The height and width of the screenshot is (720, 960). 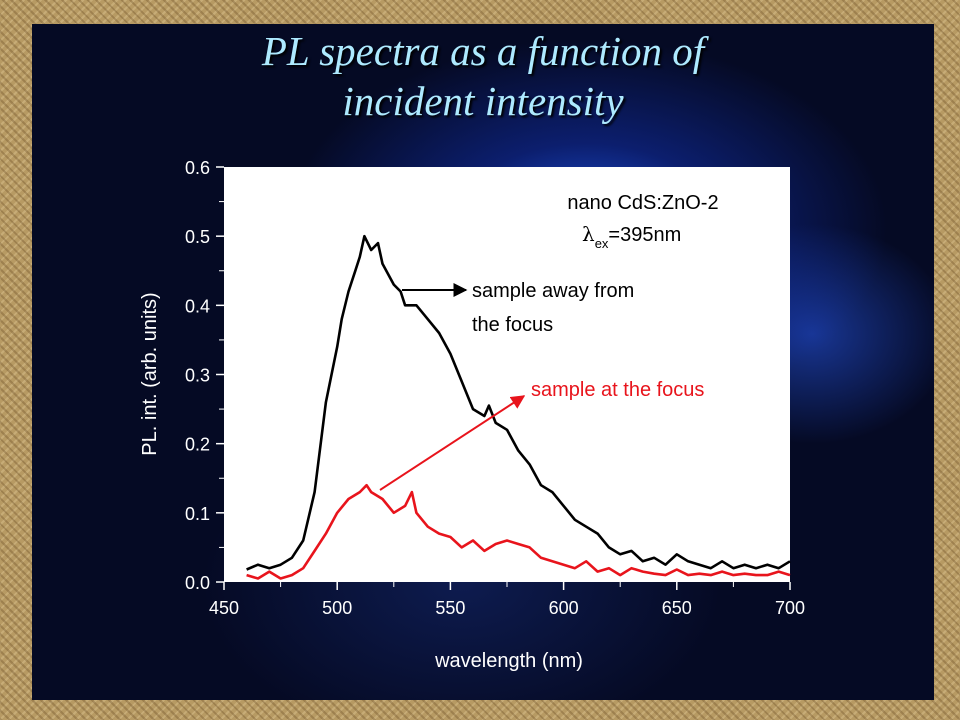 I want to click on y-tick-label: 0.1, so click(x=197, y=514).